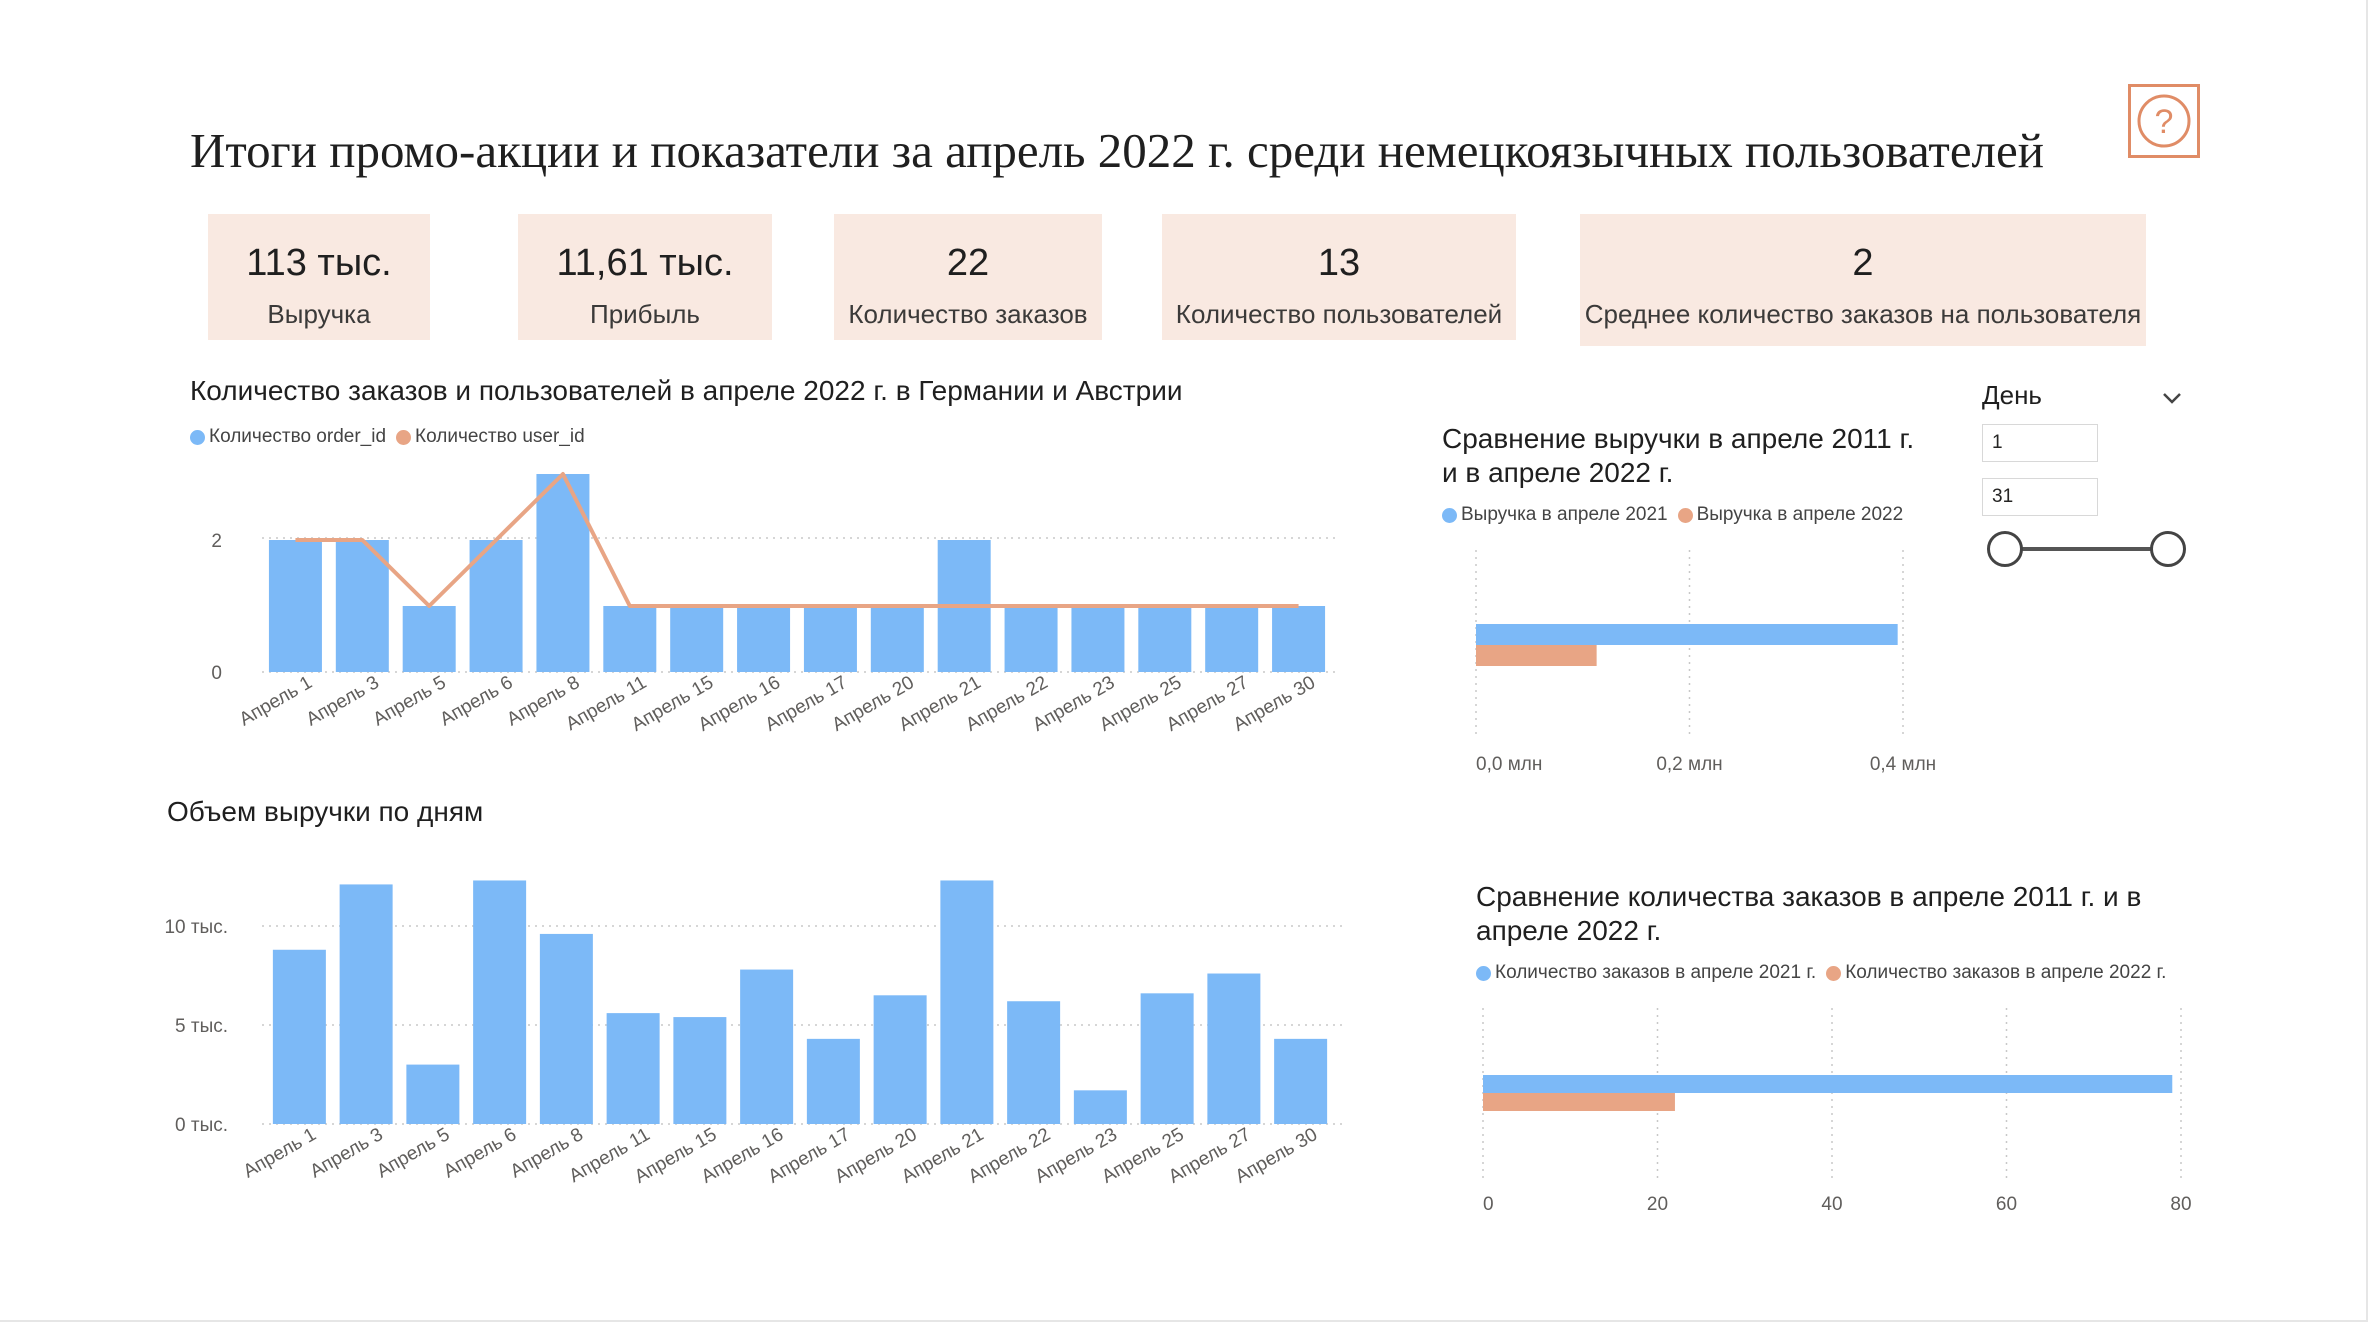  I want to click on x-tick-label: 60, so click(2006, 1204).